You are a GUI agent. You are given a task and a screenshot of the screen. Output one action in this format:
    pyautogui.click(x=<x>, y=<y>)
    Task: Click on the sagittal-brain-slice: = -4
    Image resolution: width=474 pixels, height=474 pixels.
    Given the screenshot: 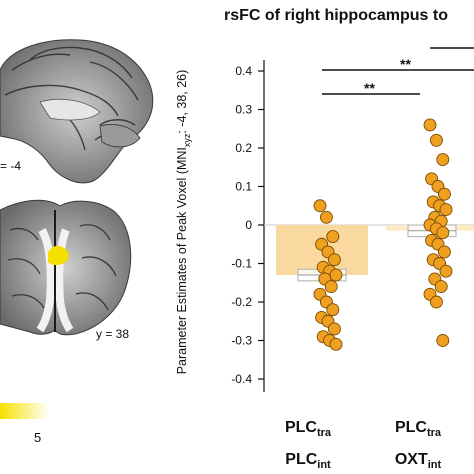 What is the action you would take?
    pyautogui.click(x=77, y=111)
    